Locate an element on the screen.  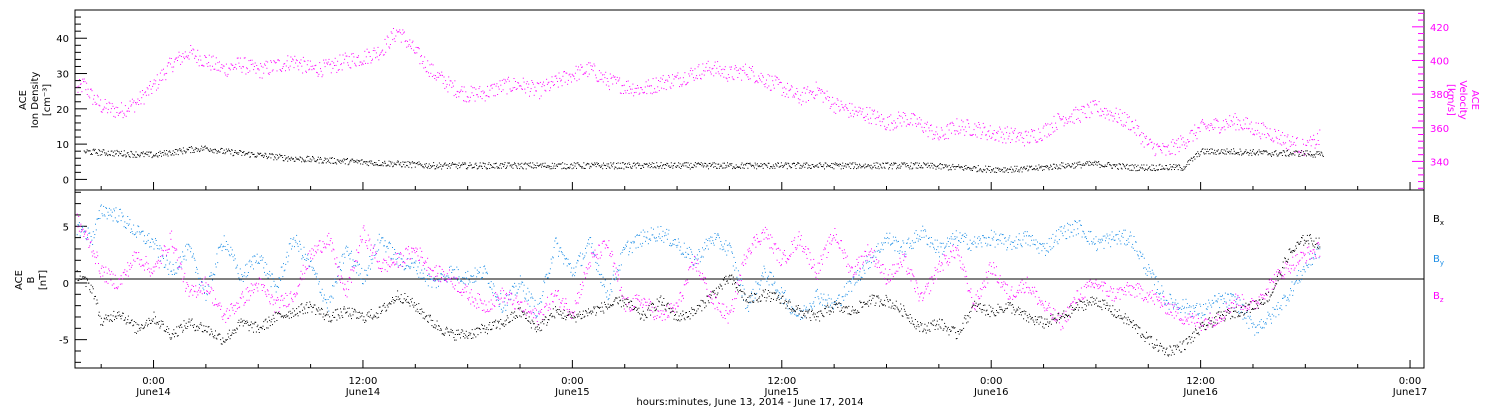
x-tick-date-label: June16 is located at coordinates (1200, 392).